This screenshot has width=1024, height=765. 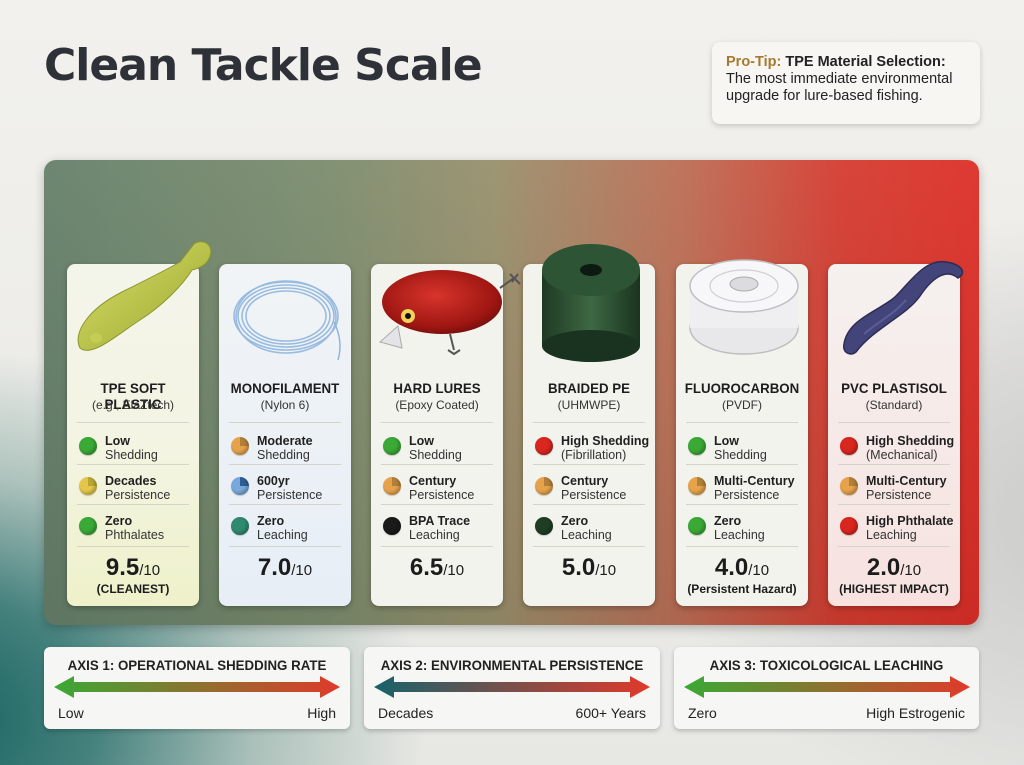 I want to click on teal-dot-icon, so click(x=240, y=526).